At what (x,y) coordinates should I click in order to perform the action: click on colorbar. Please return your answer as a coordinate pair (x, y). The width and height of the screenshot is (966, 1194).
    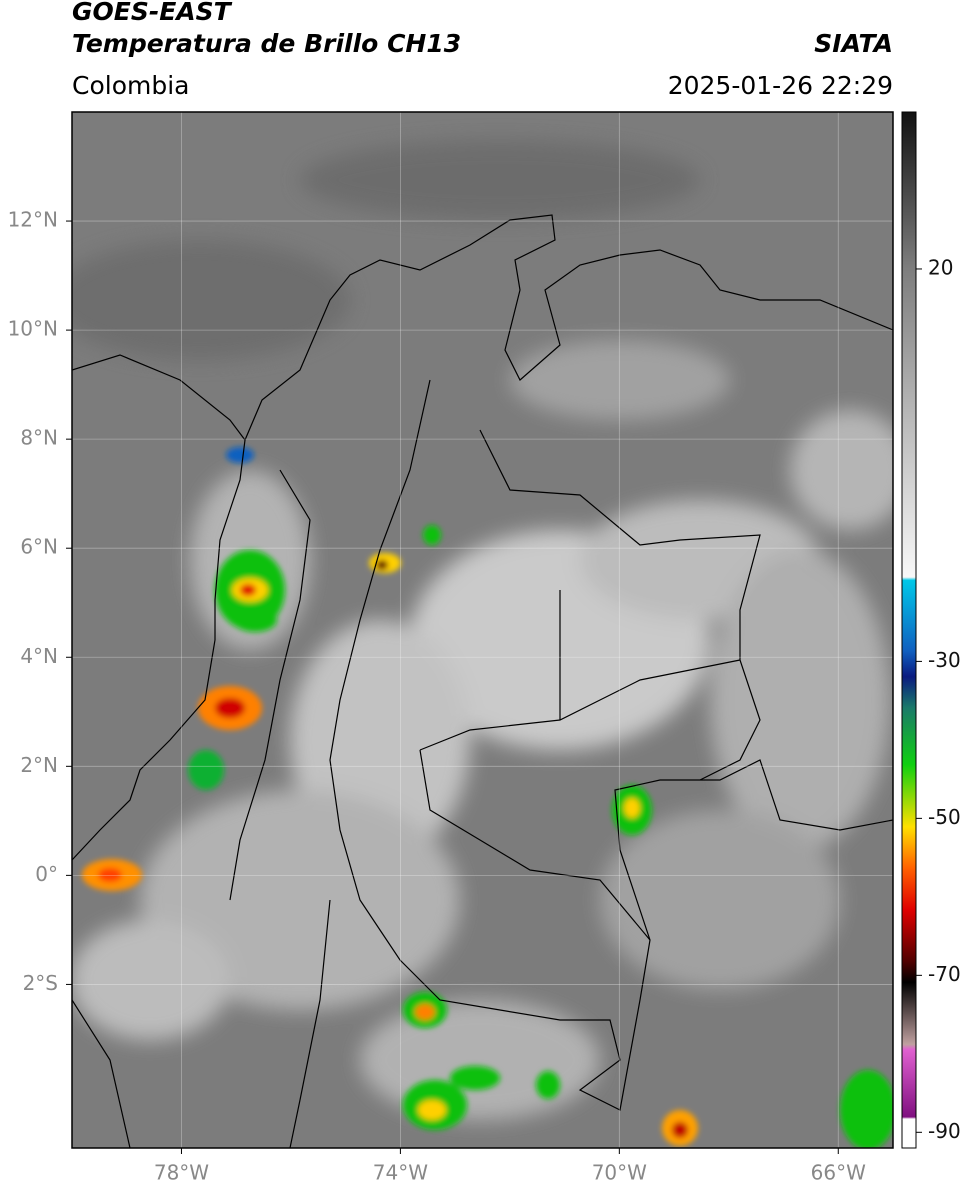
    Looking at the image, I should click on (909, 630).